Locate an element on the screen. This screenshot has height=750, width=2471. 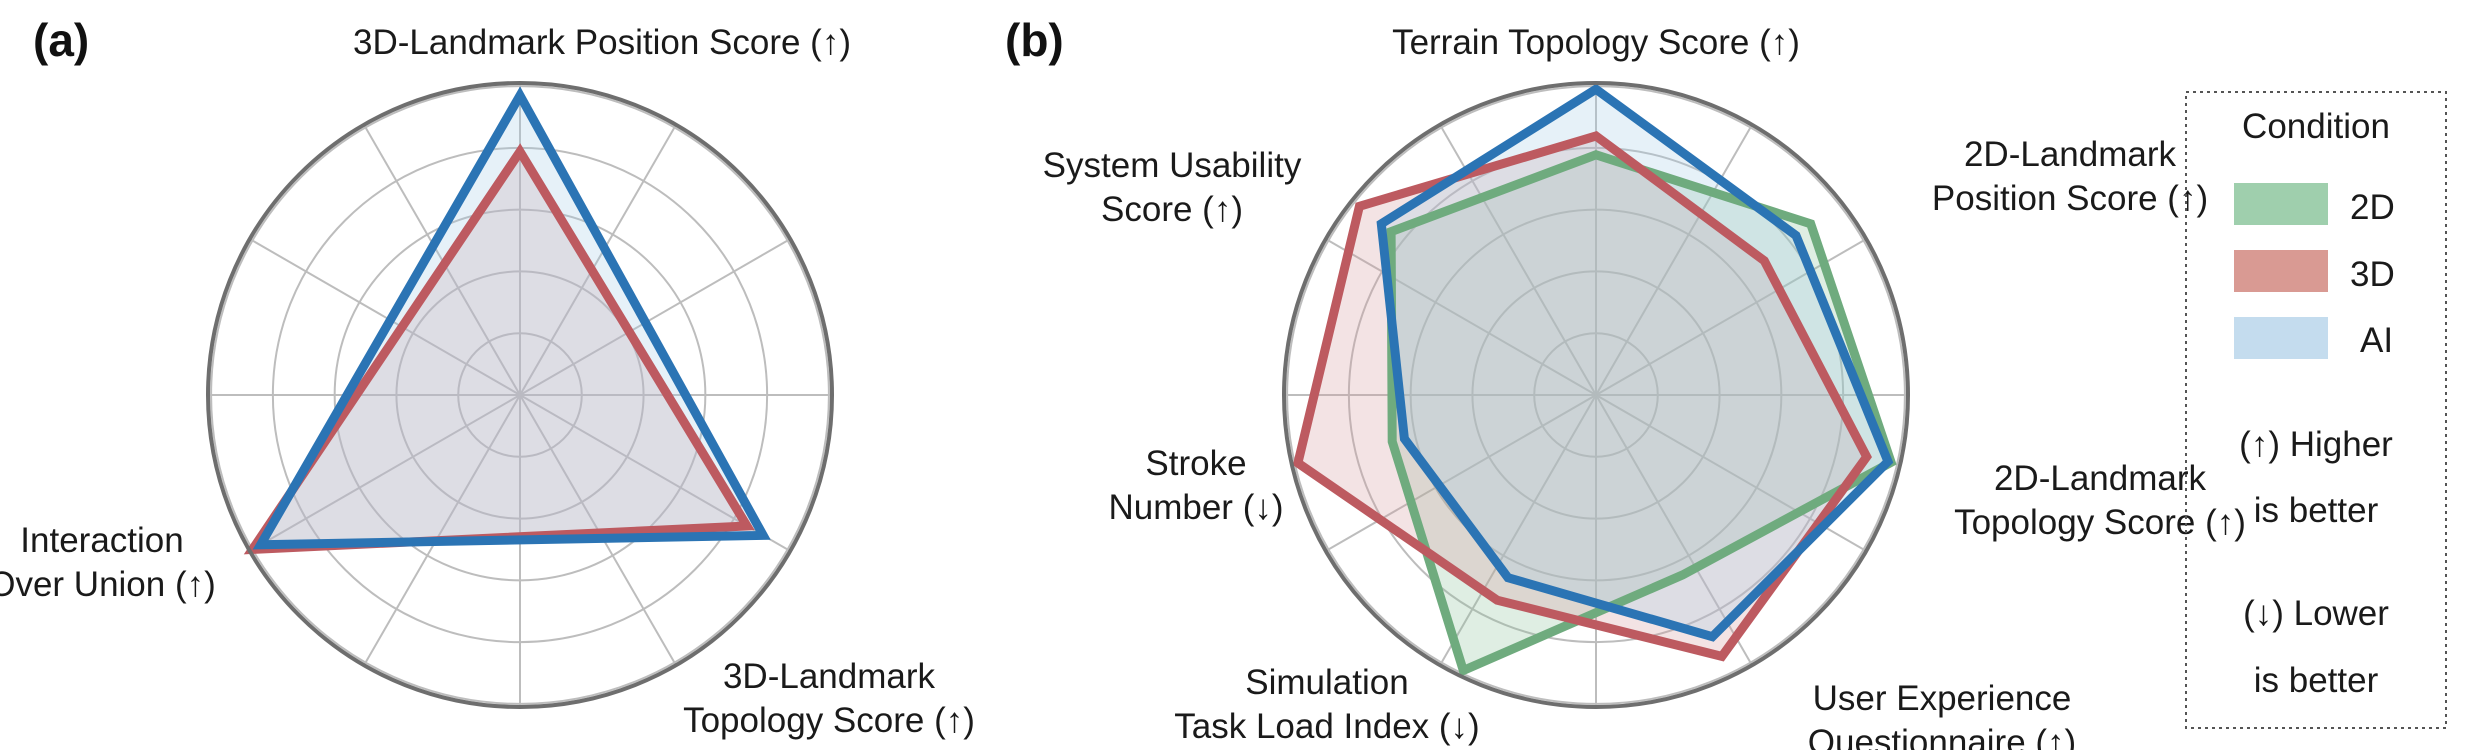
b-axis-label-line: Task Load Index (↓) is located at coordinates (1326, 726).